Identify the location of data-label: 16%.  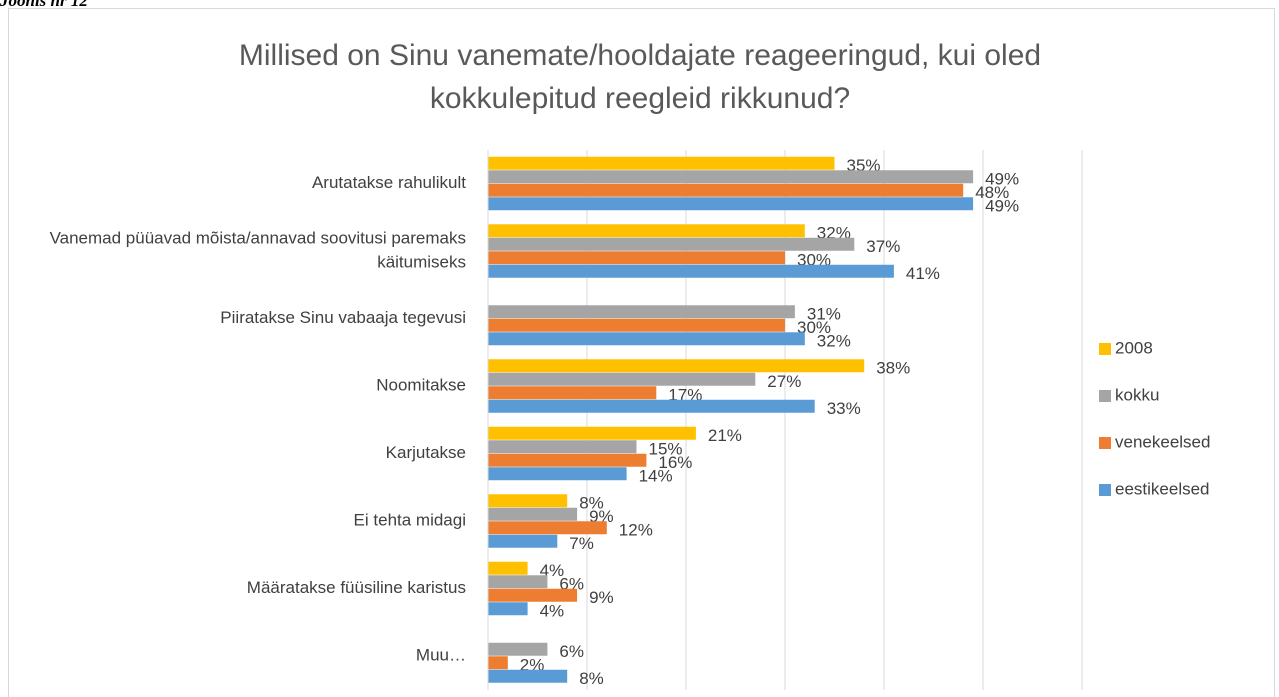
(675, 462).